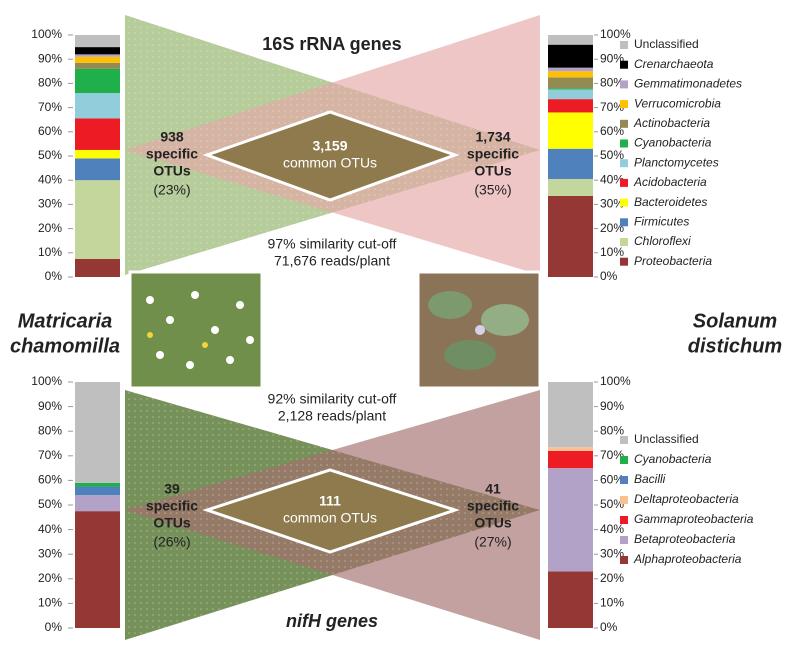  What do you see at coordinates (171, 542) in the screenshot?
I see `specific-percent: (26%)` at bounding box center [171, 542].